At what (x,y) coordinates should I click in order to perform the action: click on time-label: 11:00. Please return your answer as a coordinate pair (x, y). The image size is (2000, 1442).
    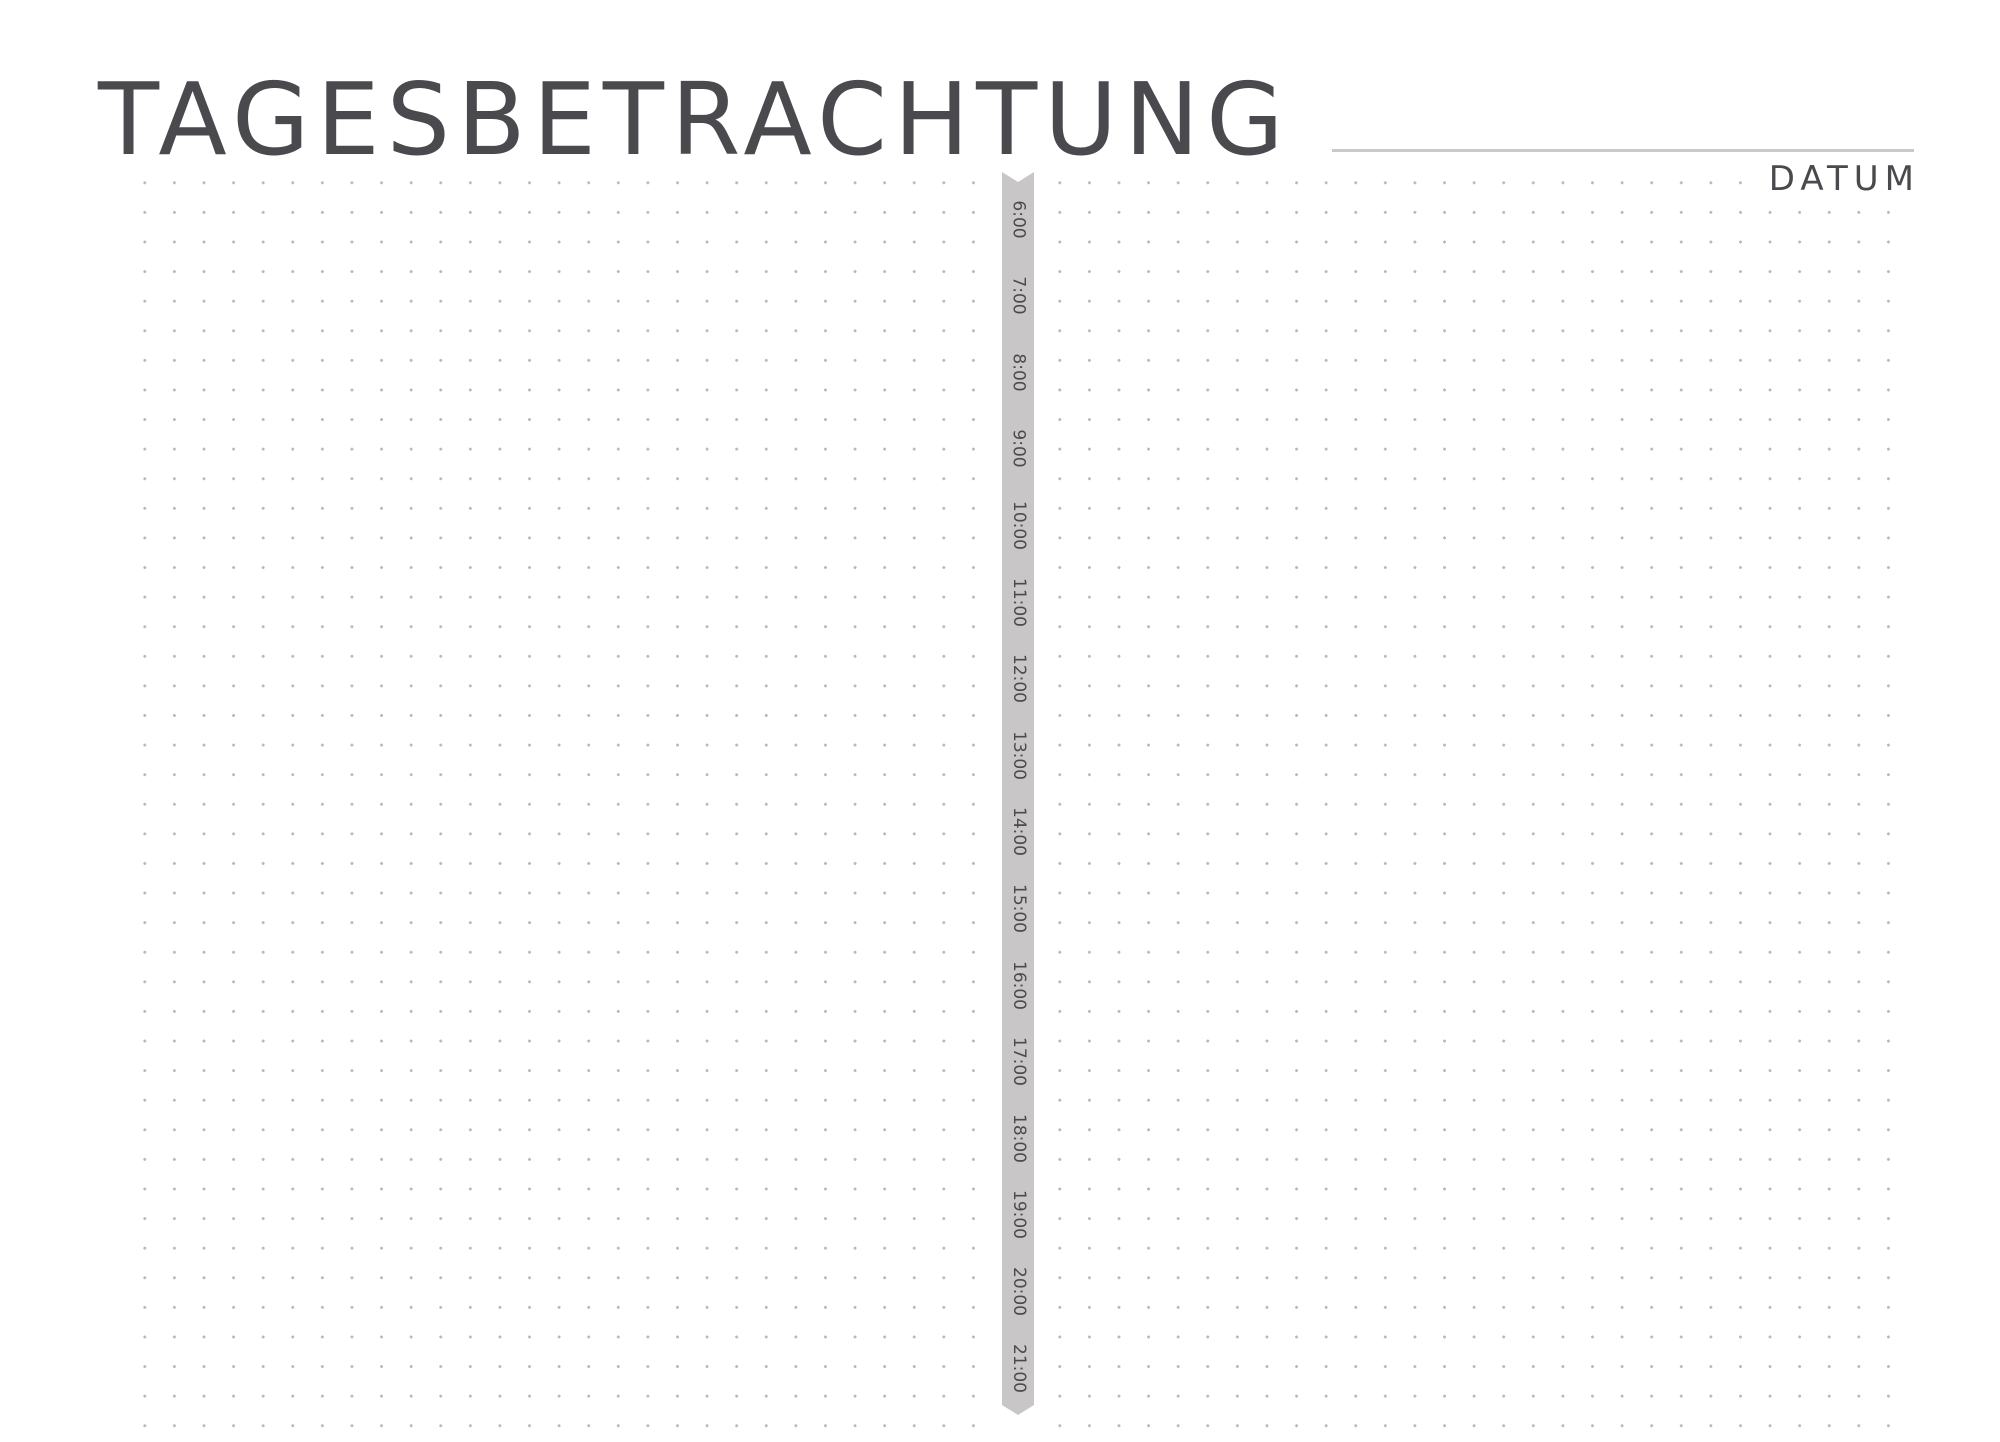
    Looking at the image, I should click on (1018, 602).